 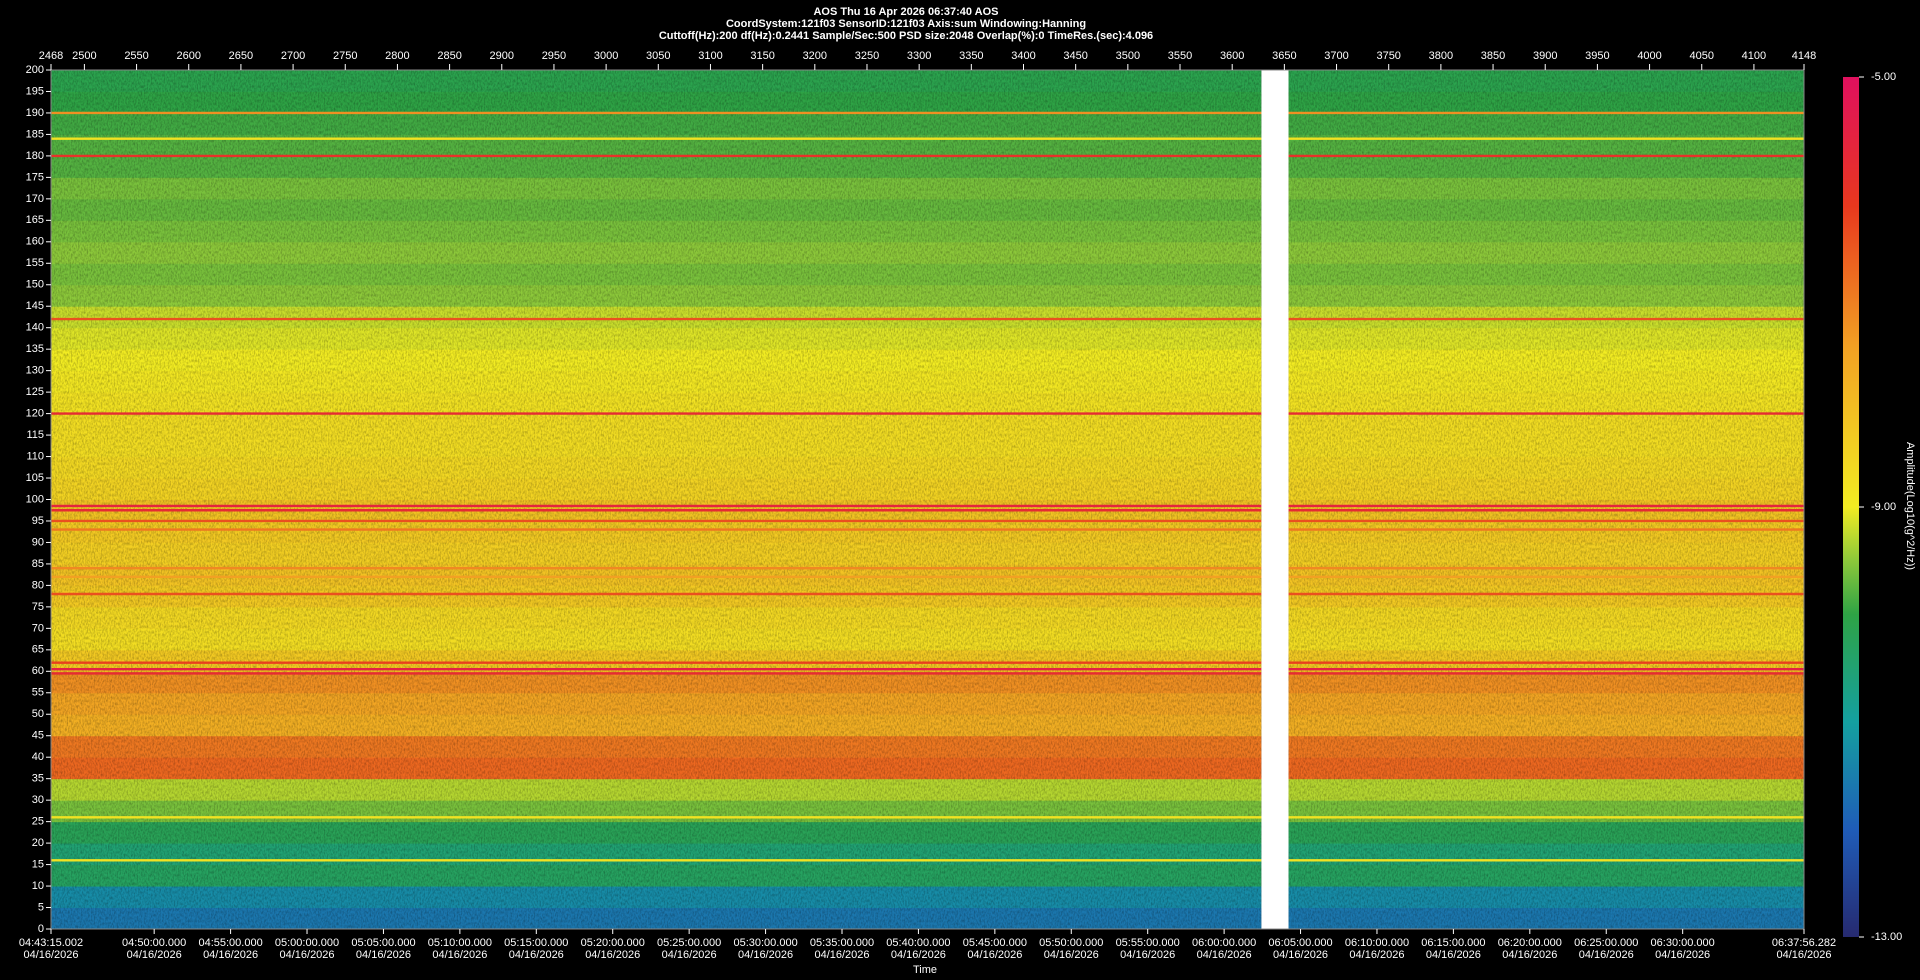 What do you see at coordinates (35, 91) in the screenshot?
I see `y-tick-label: 195` at bounding box center [35, 91].